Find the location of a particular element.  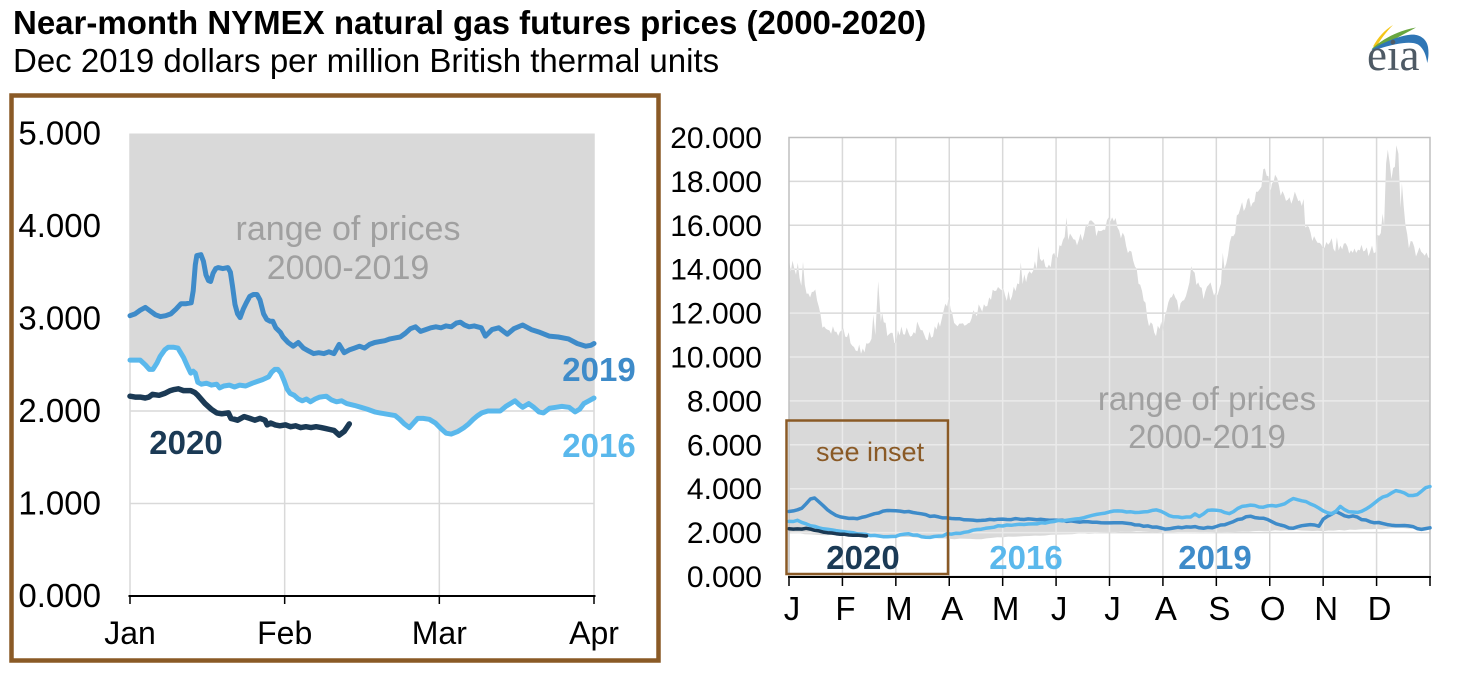

svg-text: F is located at coordinates (845, 608).